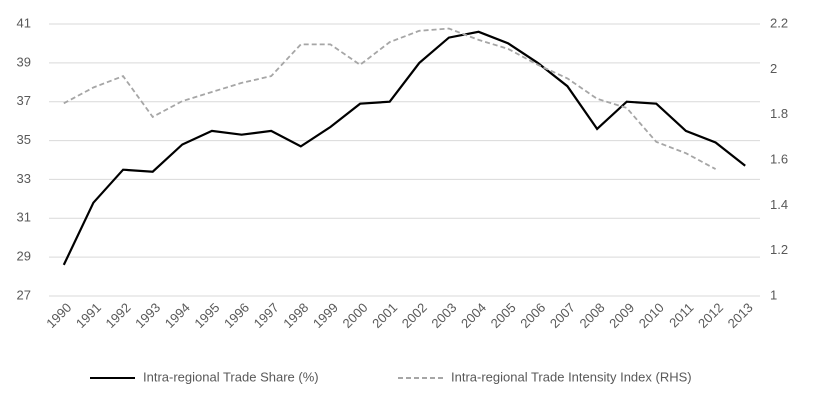 The height and width of the screenshot is (408, 813). What do you see at coordinates (24, 178) in the screenshot?
I see `y-tick-label: 33` at bounding box center [24, 178].